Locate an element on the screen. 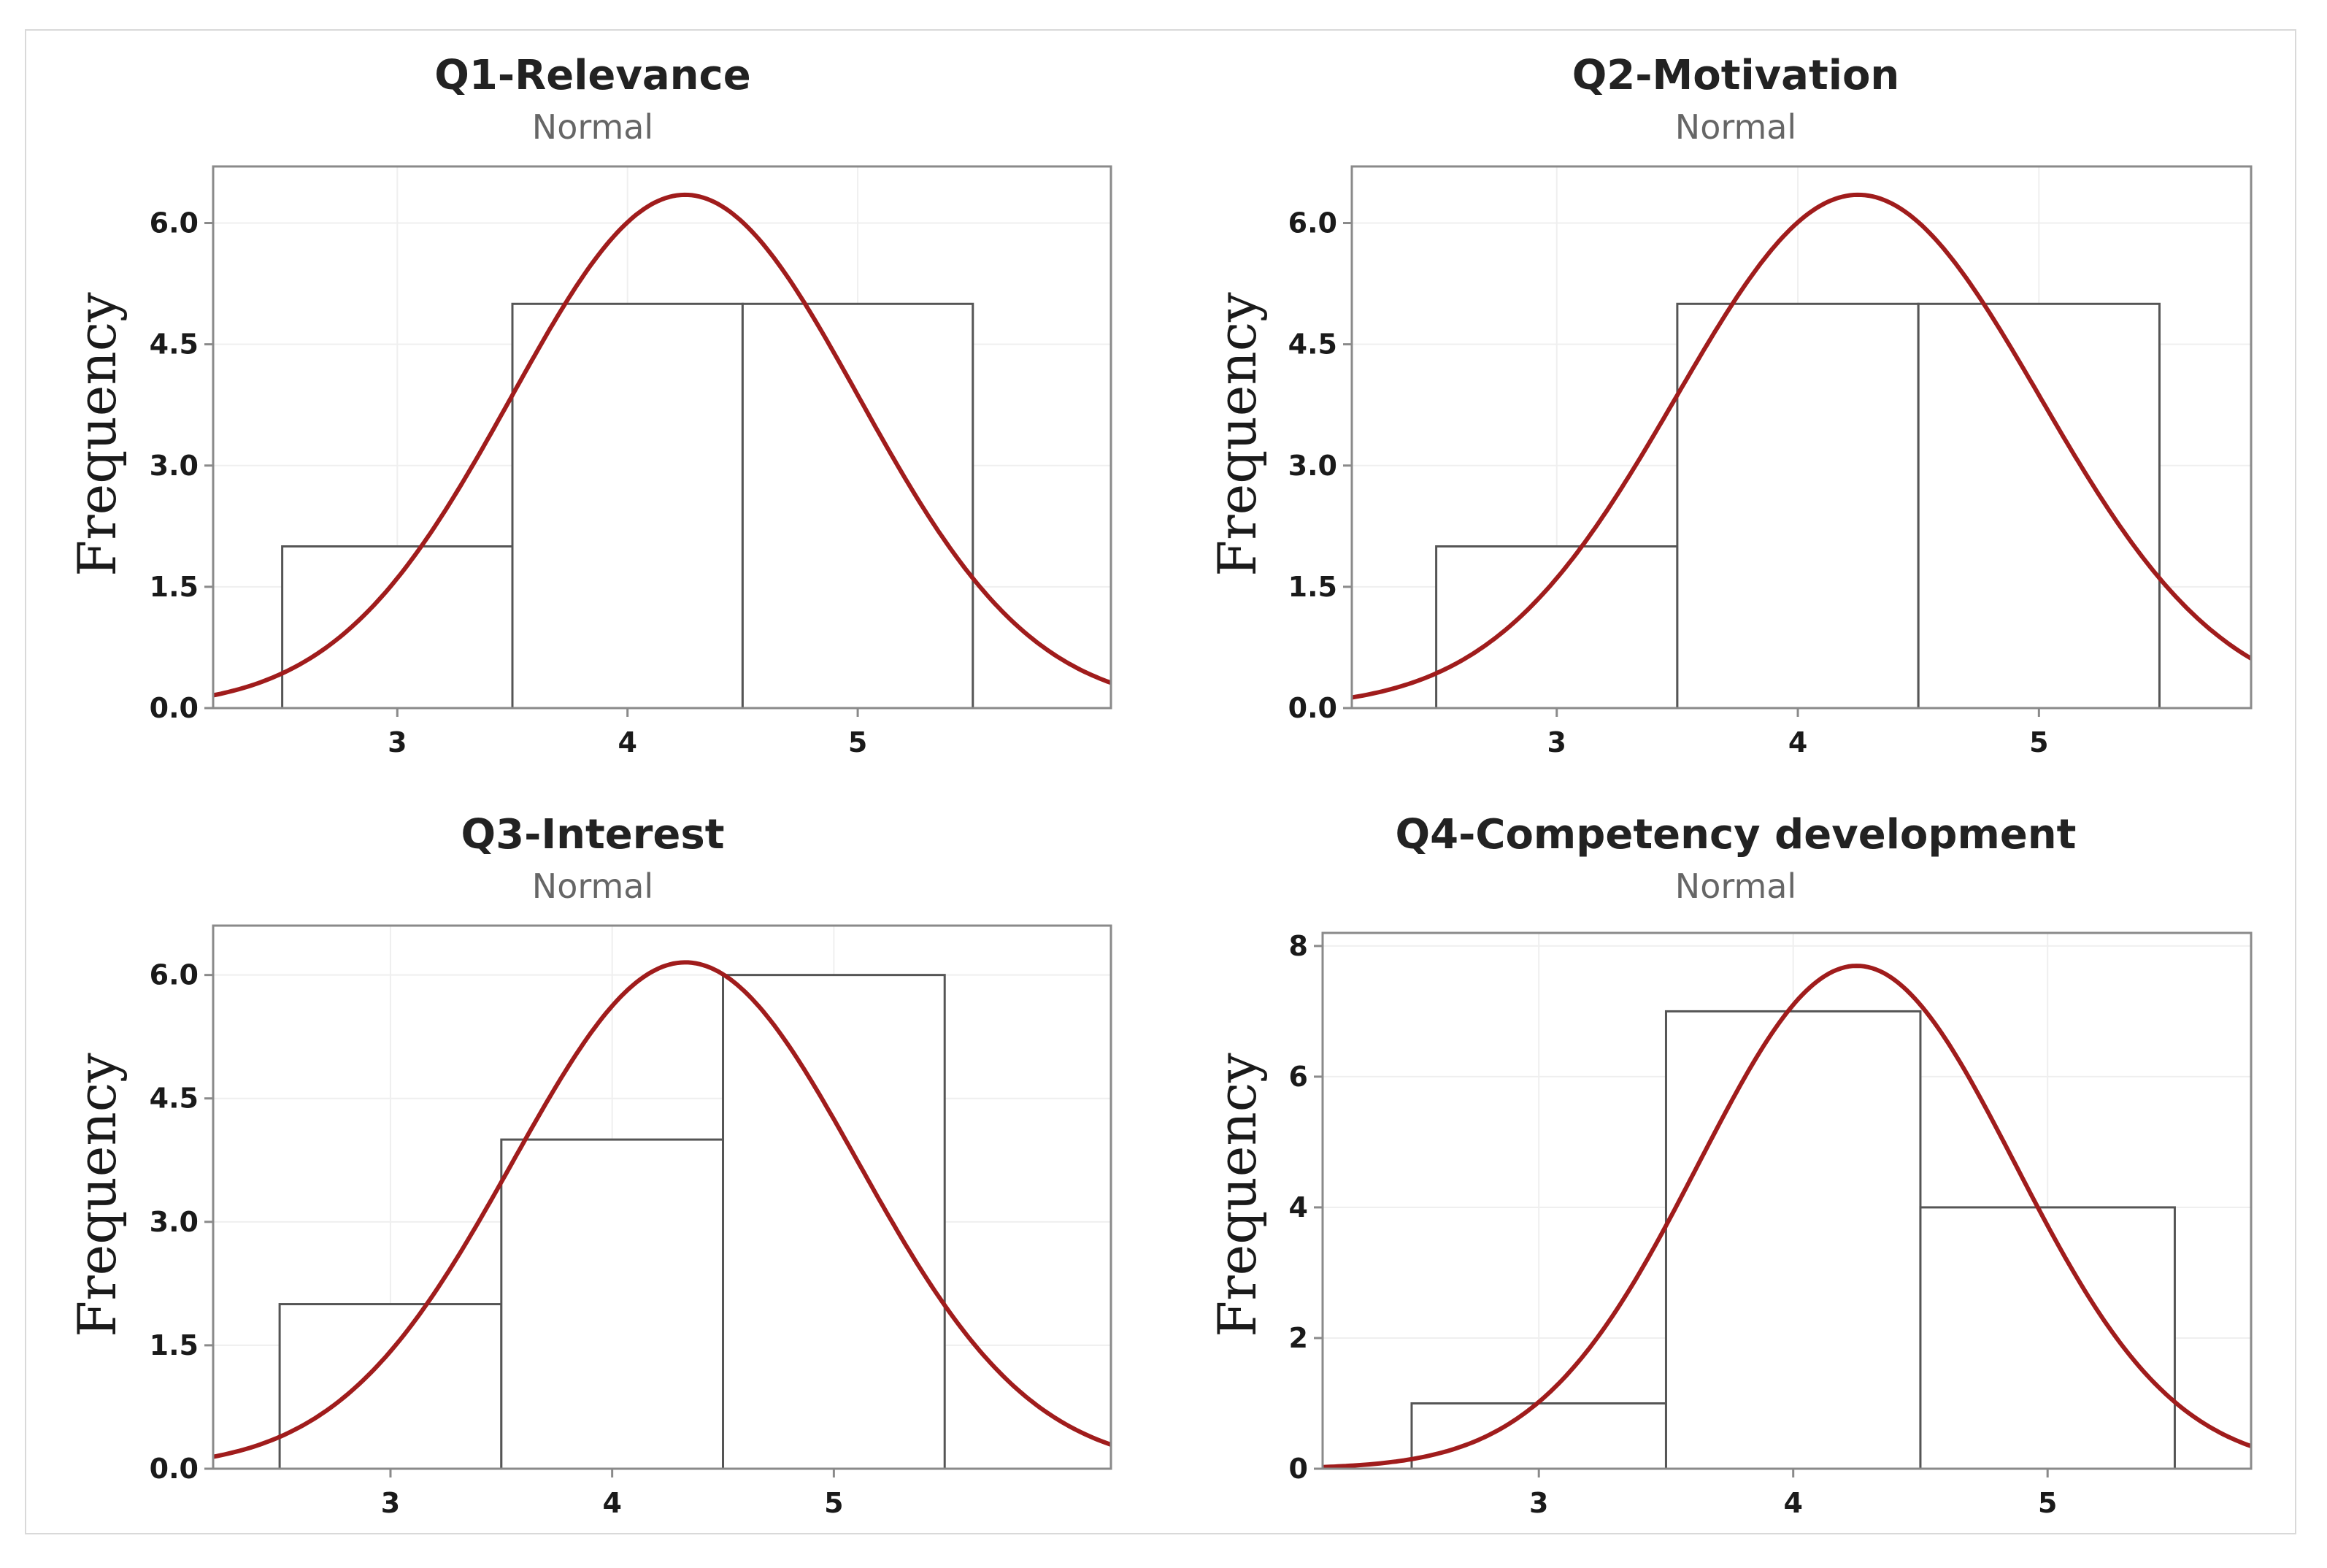 The image size is (2327, 1568). y-tick-label: 0 is located at coordinates (1298, 1469).